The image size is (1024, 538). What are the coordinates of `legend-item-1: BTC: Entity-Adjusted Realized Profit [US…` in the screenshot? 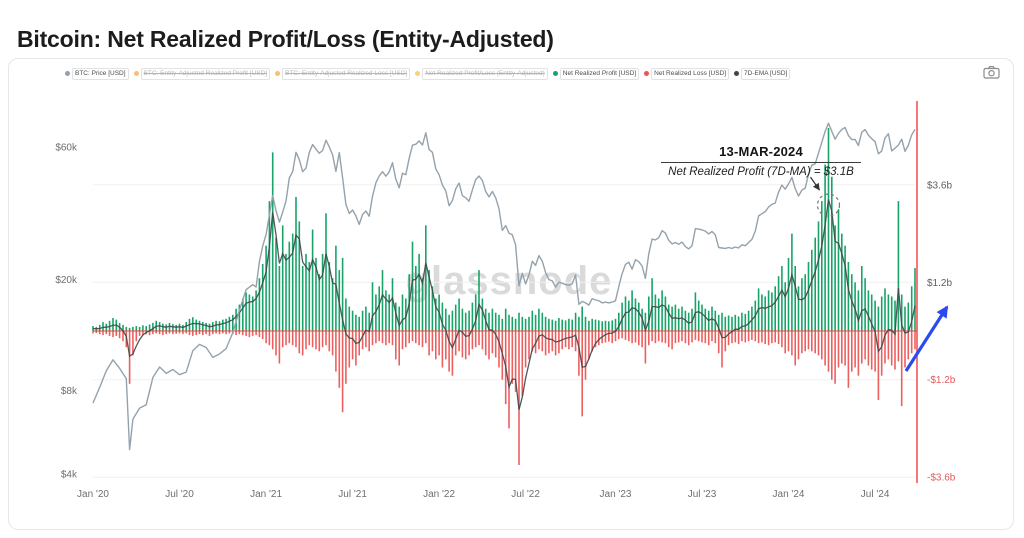 It's located at (202, 74).